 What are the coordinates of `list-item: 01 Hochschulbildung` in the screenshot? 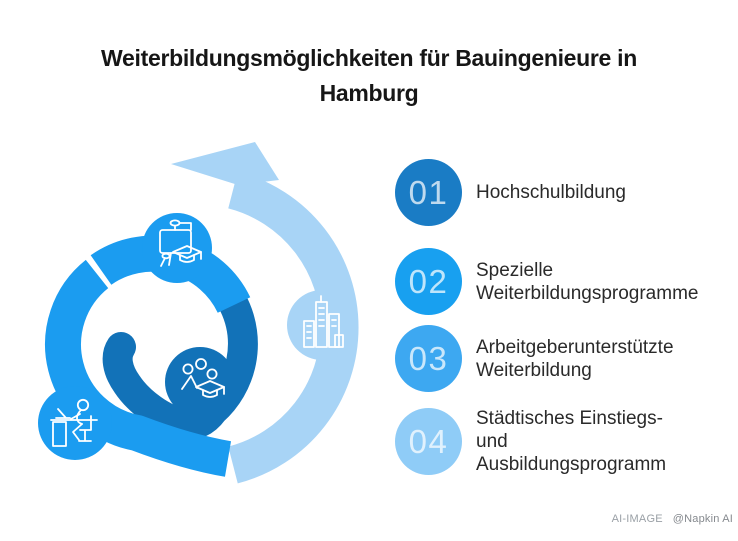 It's located at (510, 192).